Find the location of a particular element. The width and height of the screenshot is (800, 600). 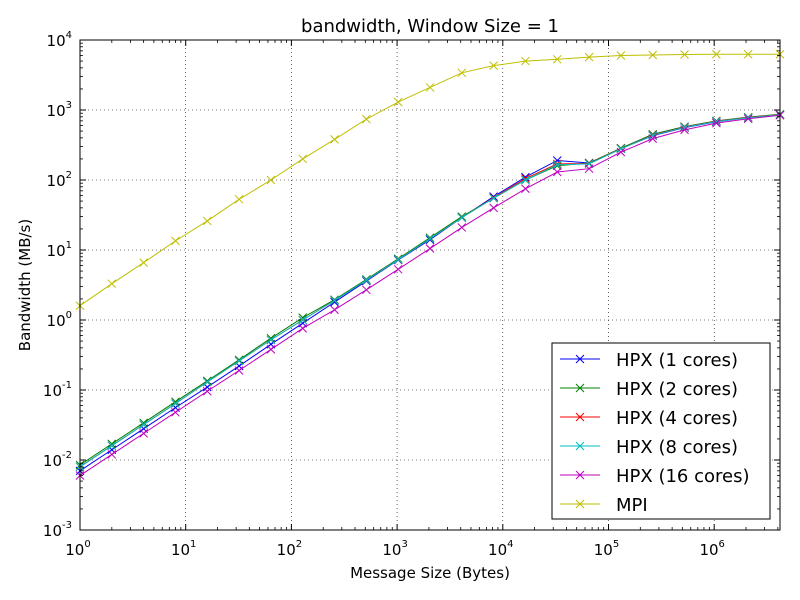

y-tick-label: 10³ is located at coordinates (59, 110).